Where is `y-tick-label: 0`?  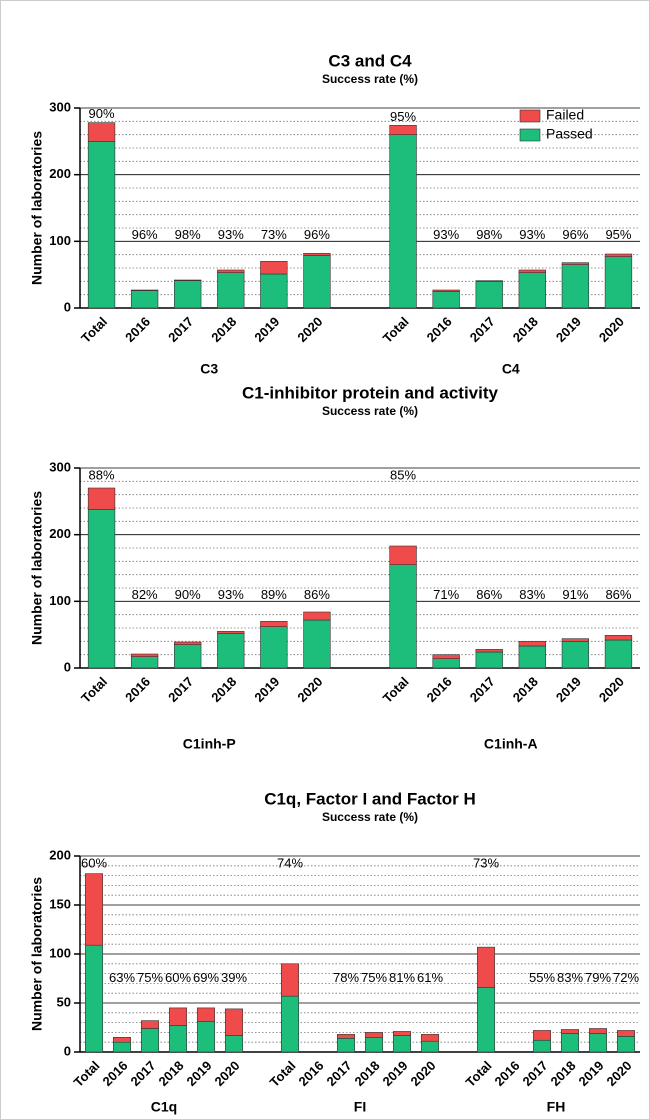 y-tick-label: 0 is located at coordinates (67, 1050).